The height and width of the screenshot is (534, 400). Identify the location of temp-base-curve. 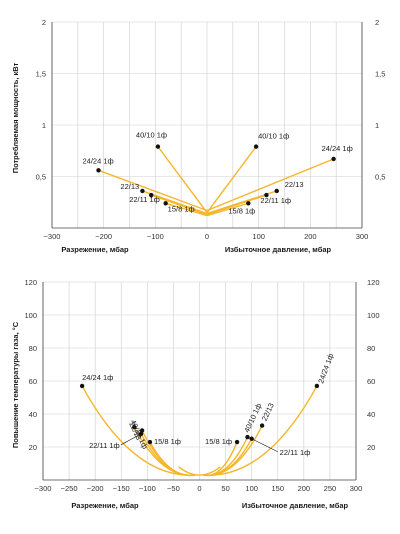
(199, 471).